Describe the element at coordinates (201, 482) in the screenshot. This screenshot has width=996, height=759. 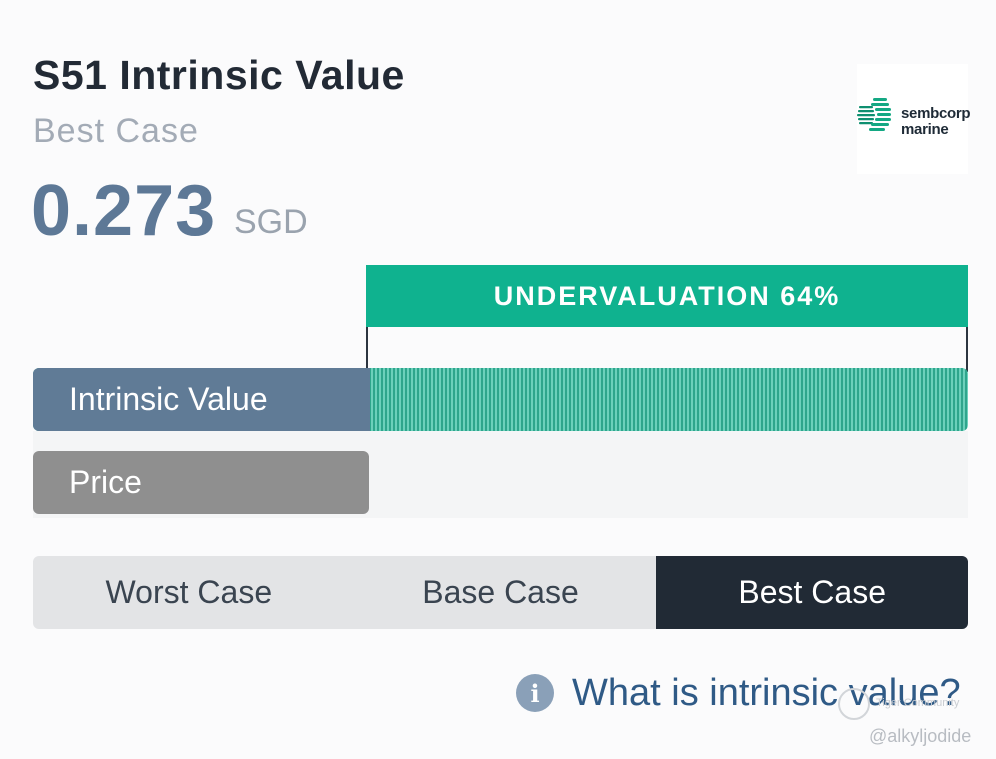
I see `price-bar: Price` at that location.